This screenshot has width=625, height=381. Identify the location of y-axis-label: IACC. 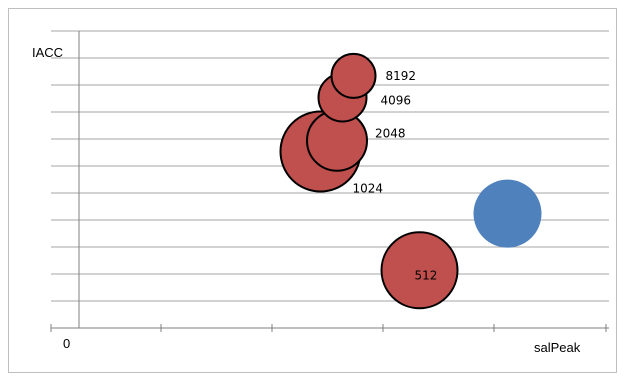
(47, 52).